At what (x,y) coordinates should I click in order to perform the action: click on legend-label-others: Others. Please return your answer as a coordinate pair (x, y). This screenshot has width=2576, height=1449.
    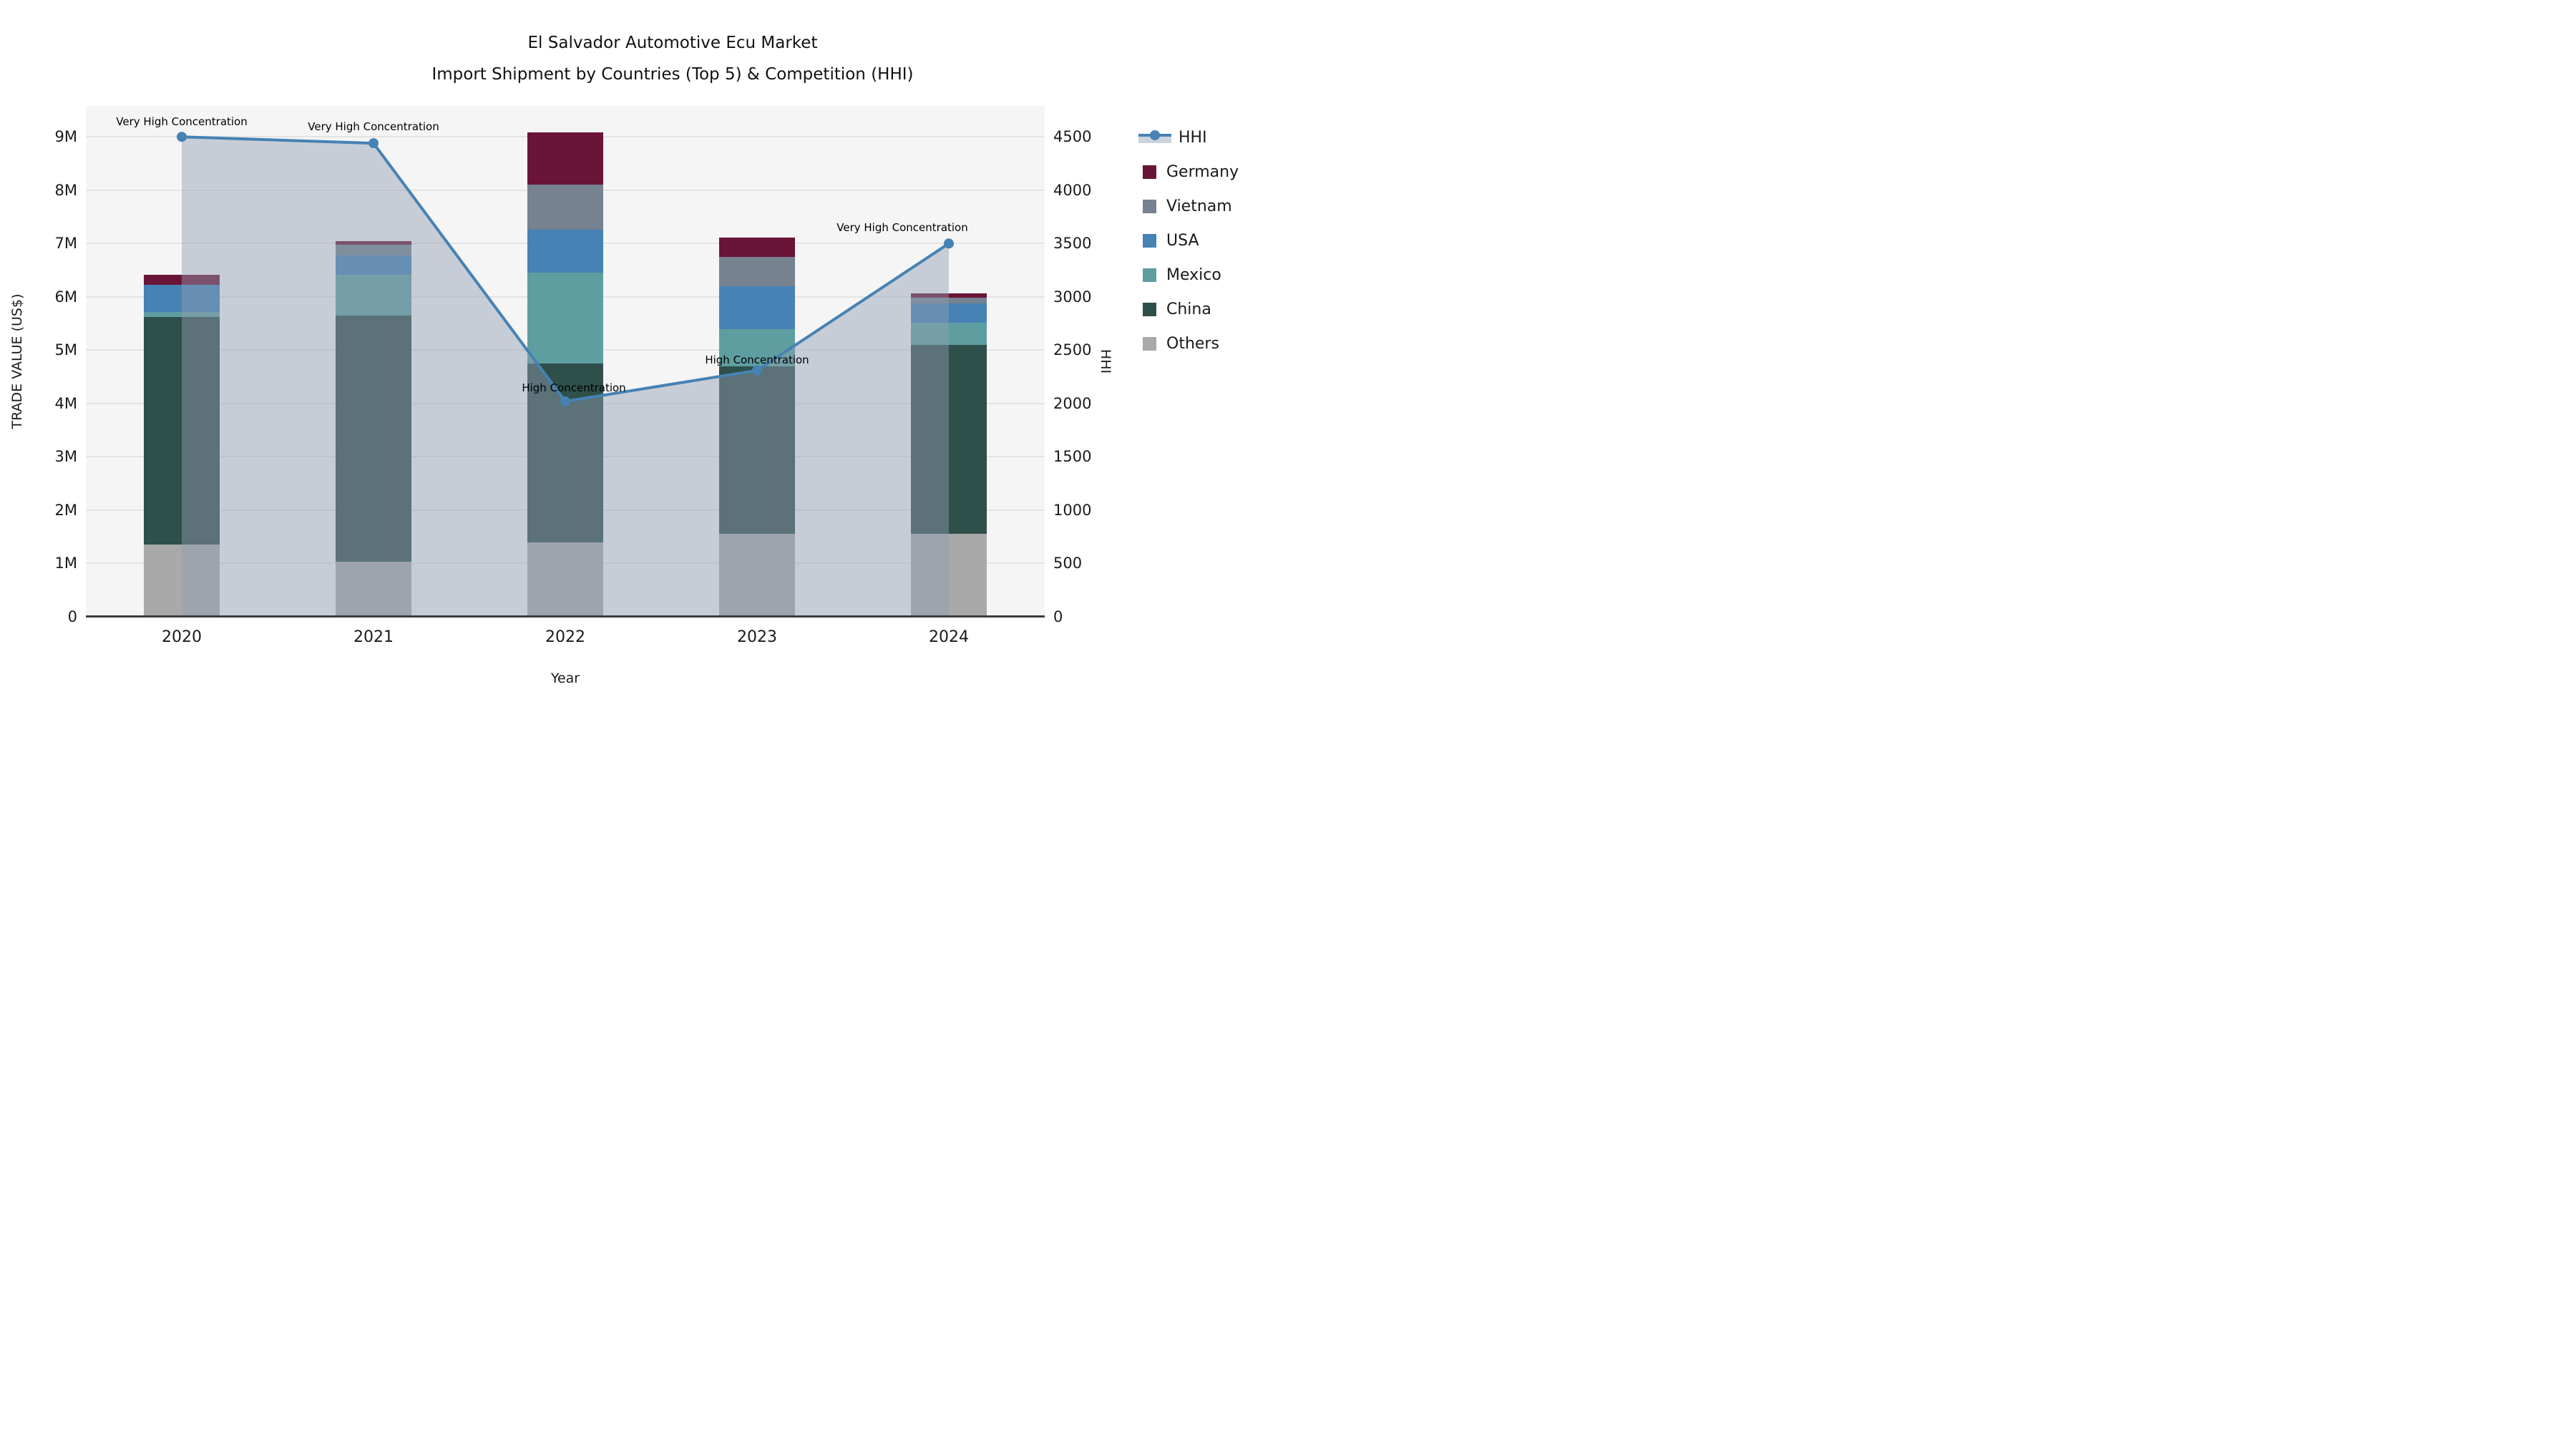
    Looking at the image, I should click on (1192, 343).